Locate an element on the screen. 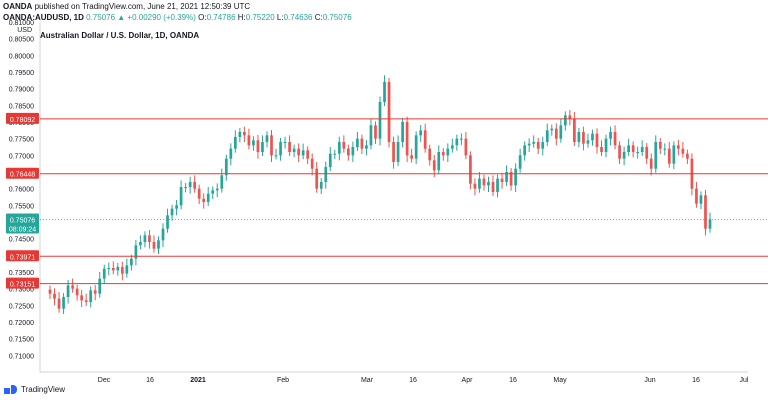 The width and height of the screenshot is (768, 400). y-tick-label: 0.78500 is located at coordinates (21, 106).